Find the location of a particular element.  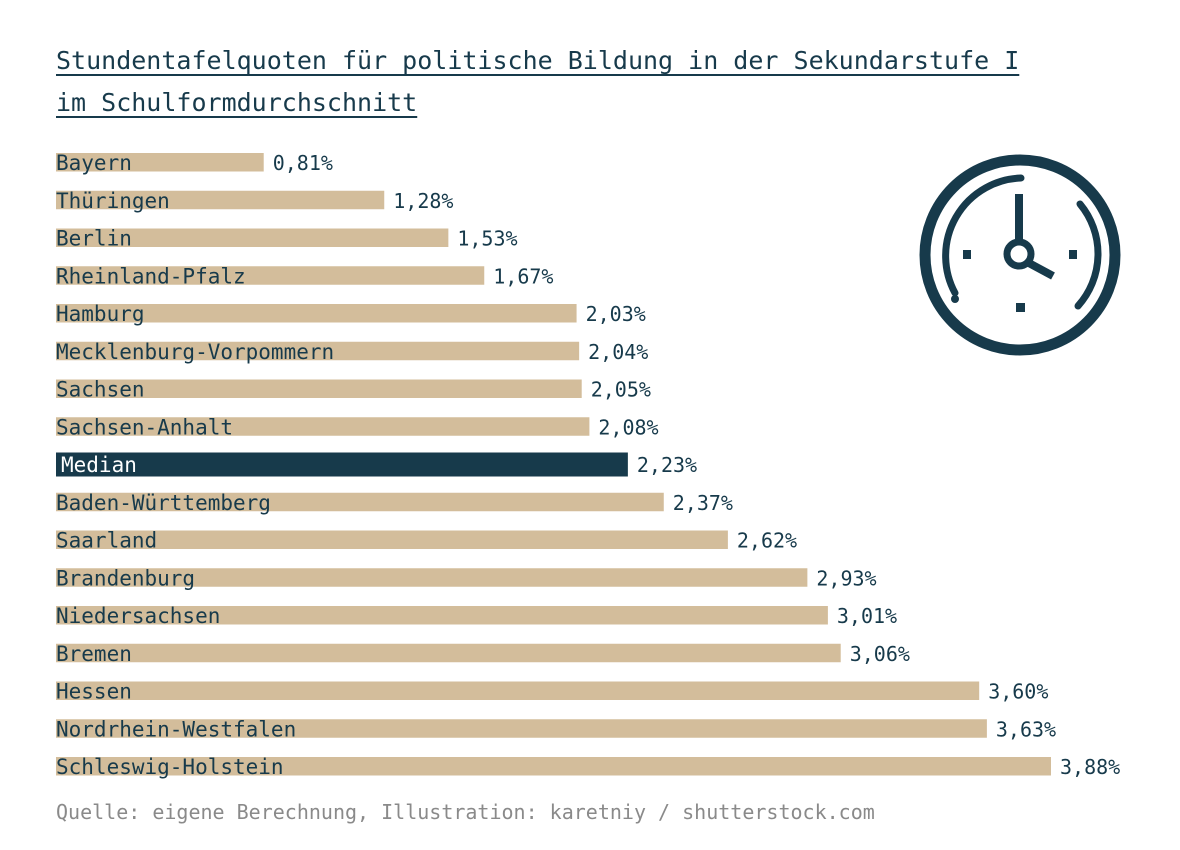

category-label: Sachsen-Anhalt is located at coordinates (144, 427).